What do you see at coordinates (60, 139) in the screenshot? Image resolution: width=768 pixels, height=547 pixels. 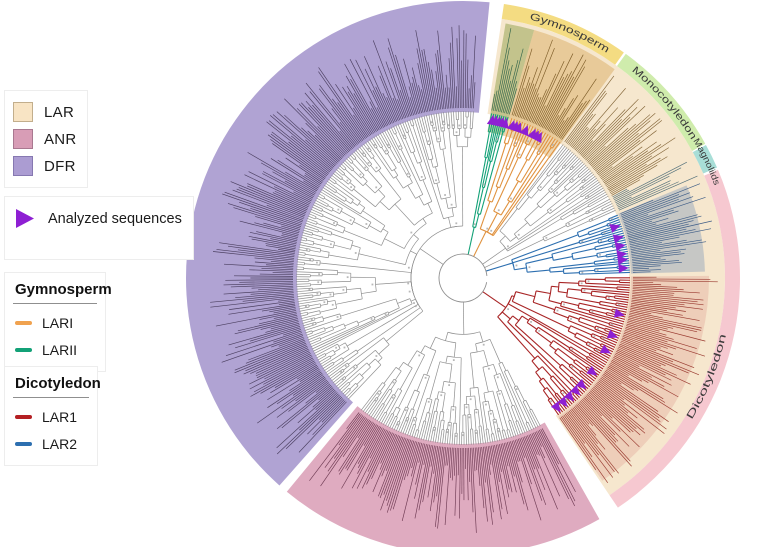 I see `anr-label: ANR` at bounding box center [60, 139].